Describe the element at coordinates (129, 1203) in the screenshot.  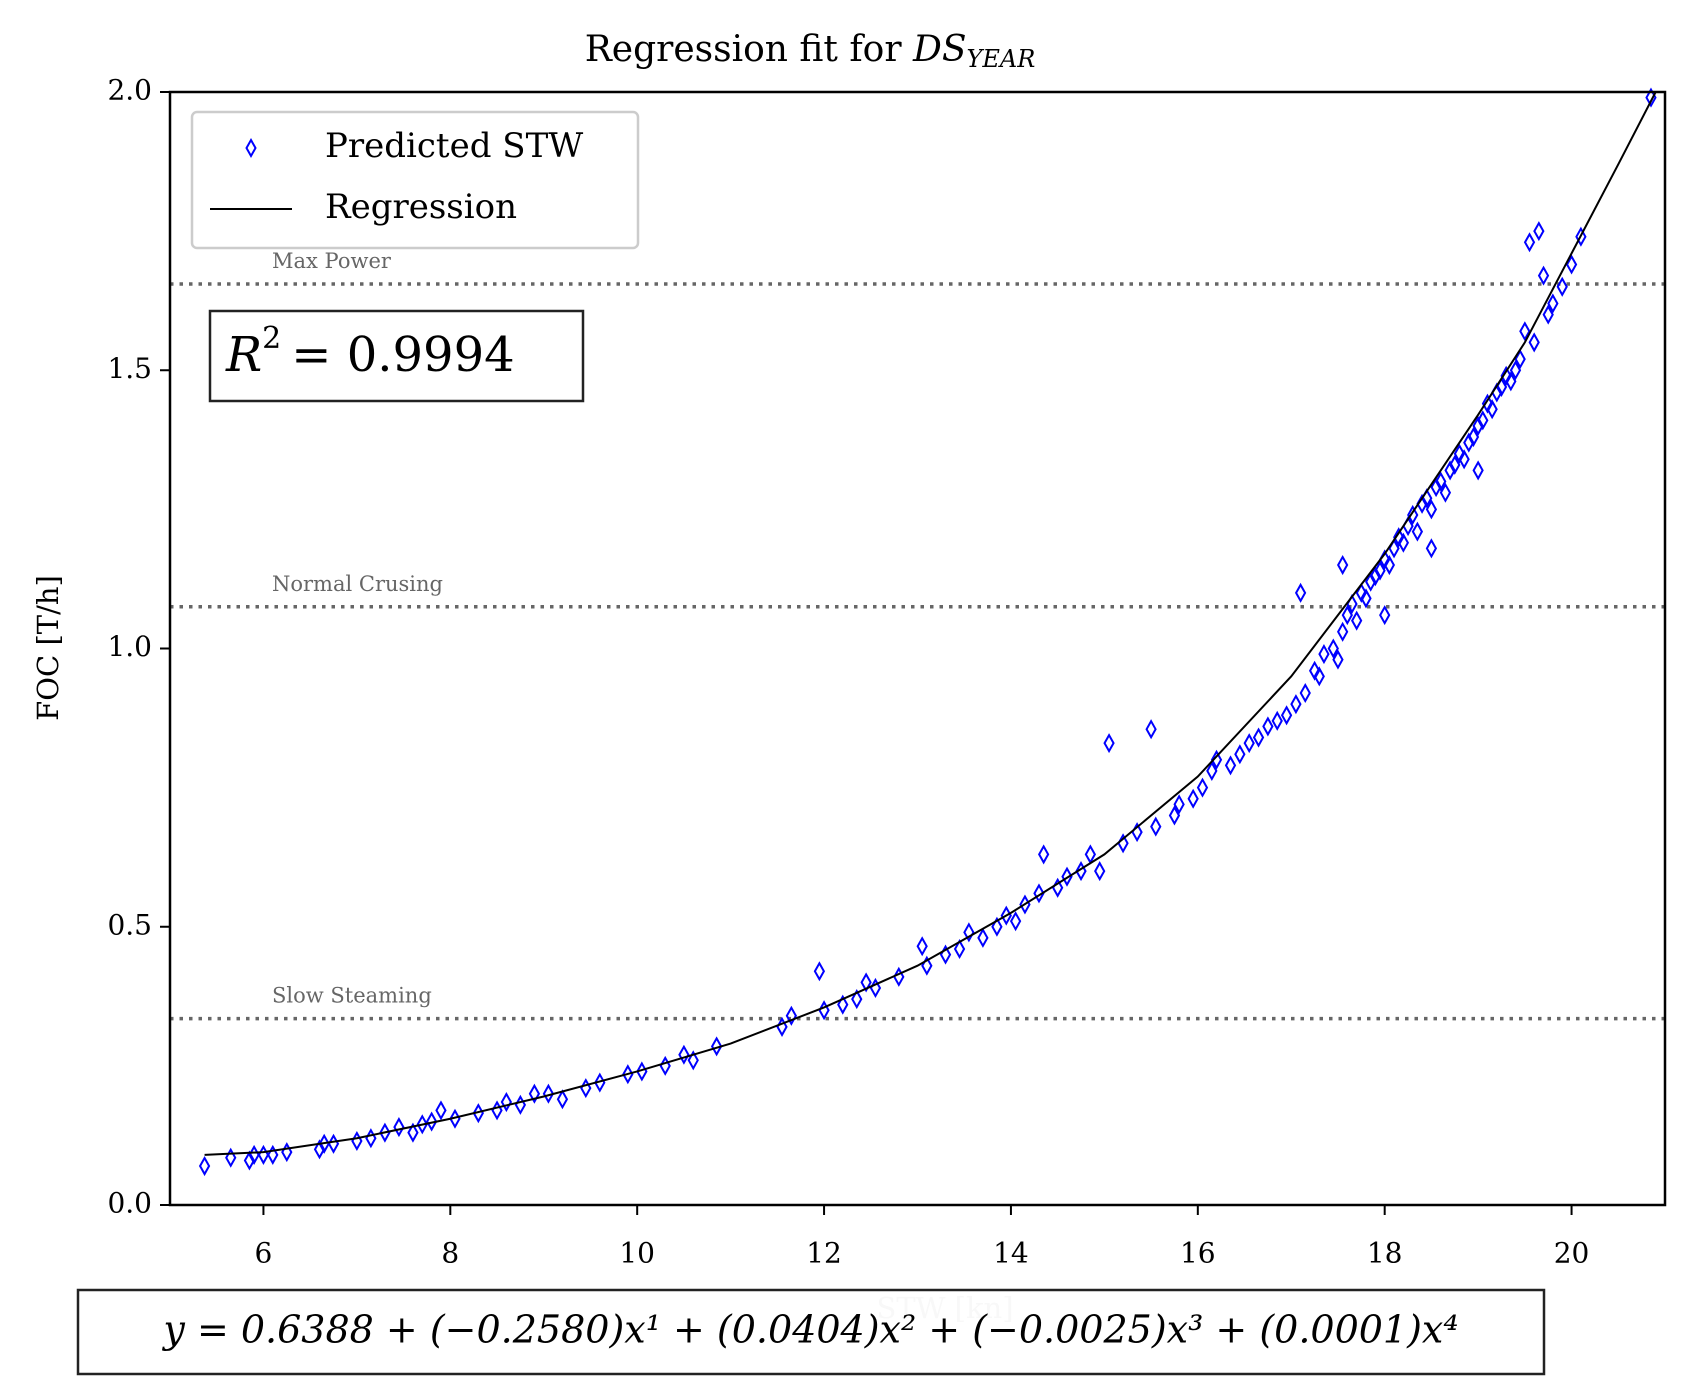
I see `y-tick-label: 0.0` at that location.